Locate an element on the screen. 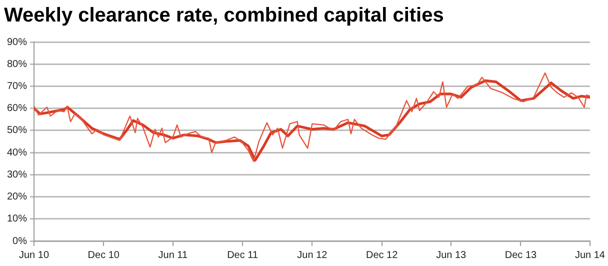  y-tick-label: 30% is located at coordinates (17, 174).